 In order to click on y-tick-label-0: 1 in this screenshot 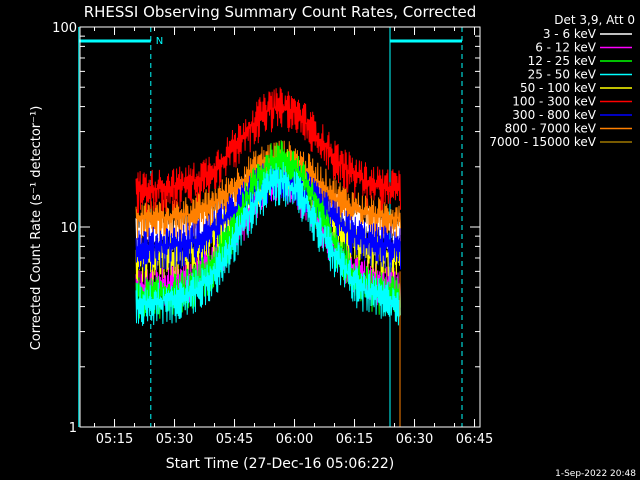, I will do `click(73, 428)`.